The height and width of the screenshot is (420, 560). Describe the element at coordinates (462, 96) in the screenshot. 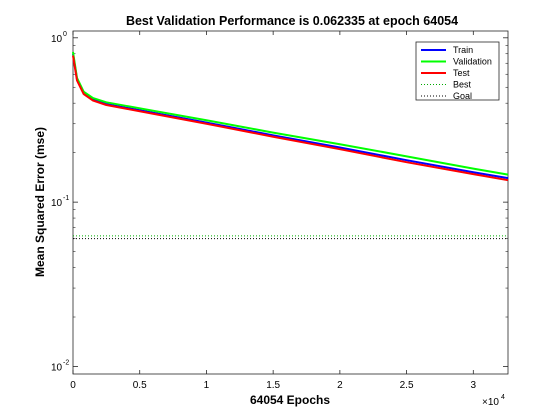

I see `legend-label: Goal` at that location.